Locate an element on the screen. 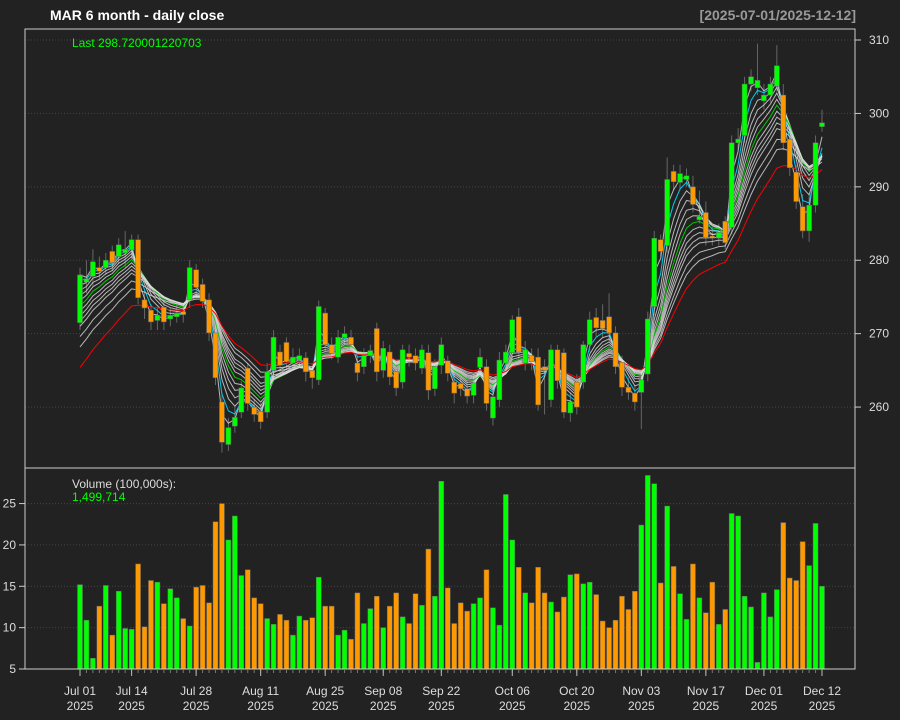 Image resolution: width=900 pixels, height=720 pixels. volume-axis-label: 15 is located at coordinates (10, 586).